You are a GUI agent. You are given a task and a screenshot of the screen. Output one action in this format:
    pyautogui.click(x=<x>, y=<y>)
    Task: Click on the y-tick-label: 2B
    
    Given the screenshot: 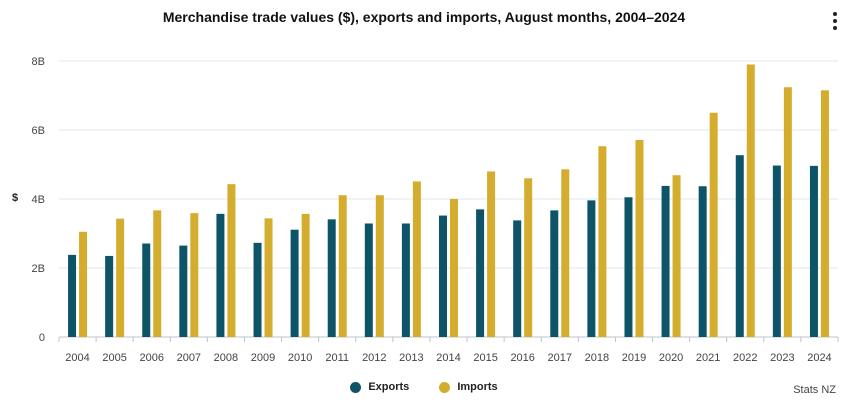 What is the action you would take?
    pyautogui.click(x=38, y=269)
    